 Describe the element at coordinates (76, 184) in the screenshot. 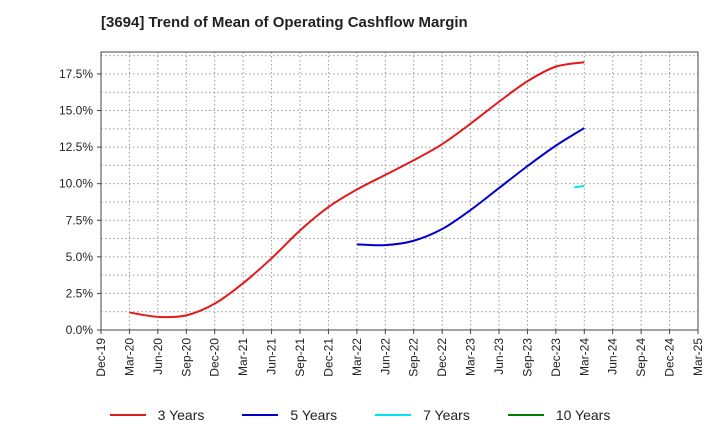

I see `y-tick-label: 10.0%` at that location.